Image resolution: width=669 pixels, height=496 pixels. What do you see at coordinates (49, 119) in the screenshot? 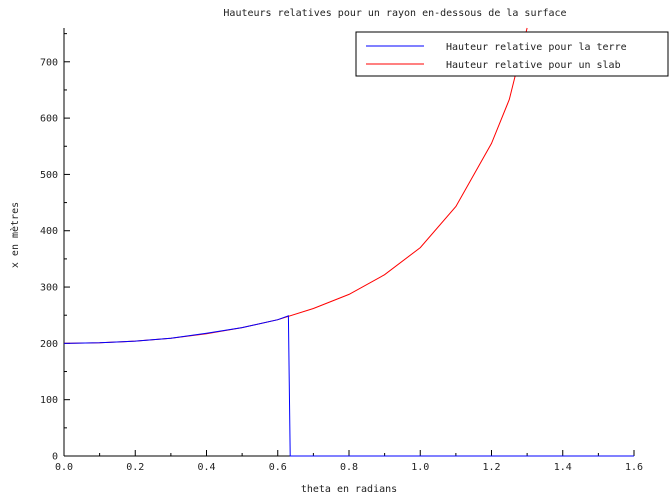
I see `y-tick-label: 600` at bounding box center [49, 119].